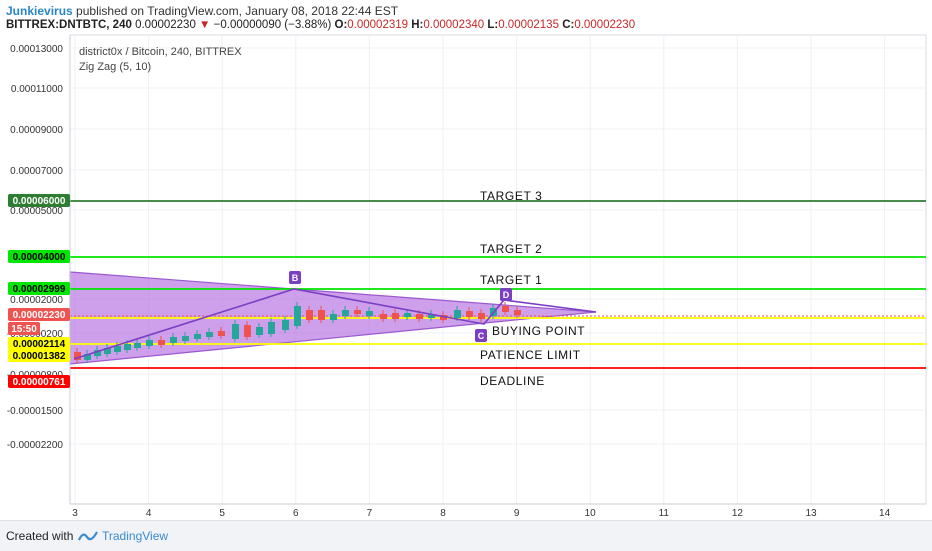  What do you see at coordinates (341, 25) in the screenshot?
I see `open-label: O:` at bounding box center [341, 25].